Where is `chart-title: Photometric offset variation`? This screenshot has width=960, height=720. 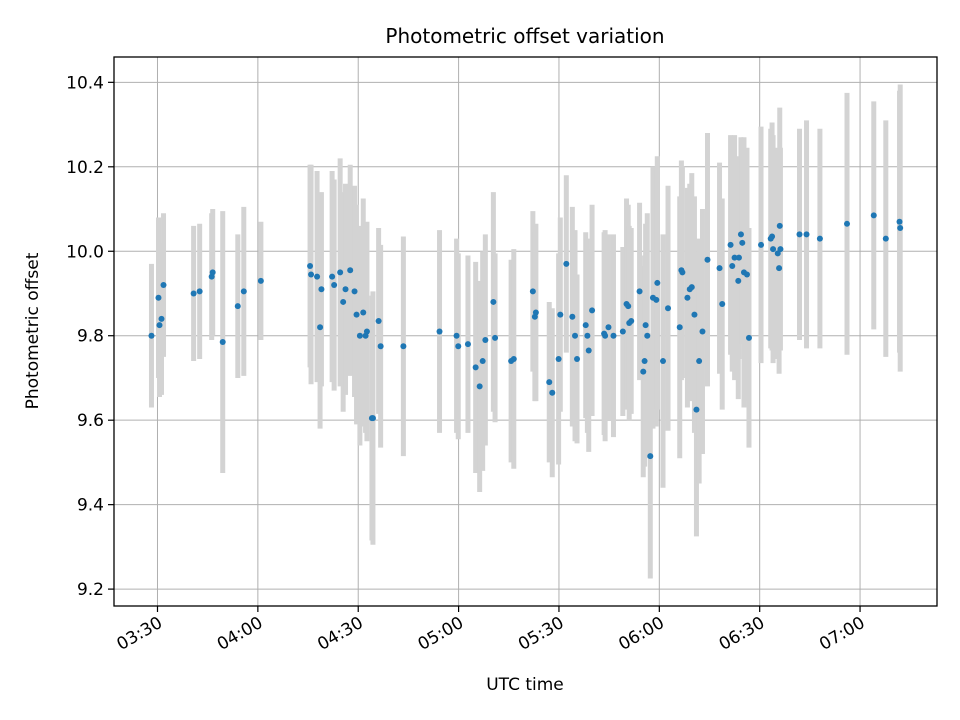 chart-title: Photometric offset variation is located at coordinates (524, 36).